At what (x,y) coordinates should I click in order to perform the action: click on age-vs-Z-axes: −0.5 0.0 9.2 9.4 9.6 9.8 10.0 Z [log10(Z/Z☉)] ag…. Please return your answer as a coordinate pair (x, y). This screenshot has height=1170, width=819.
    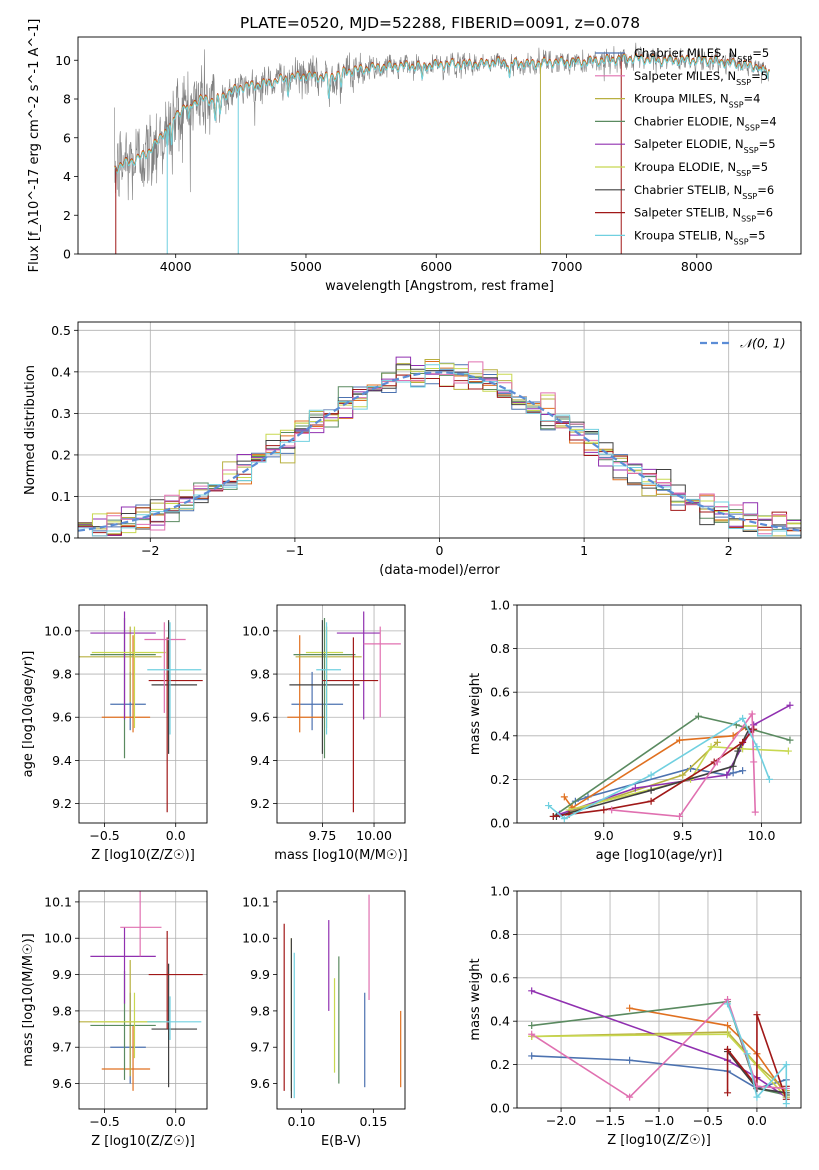
    Looking at the image, I should click on (114, 733).